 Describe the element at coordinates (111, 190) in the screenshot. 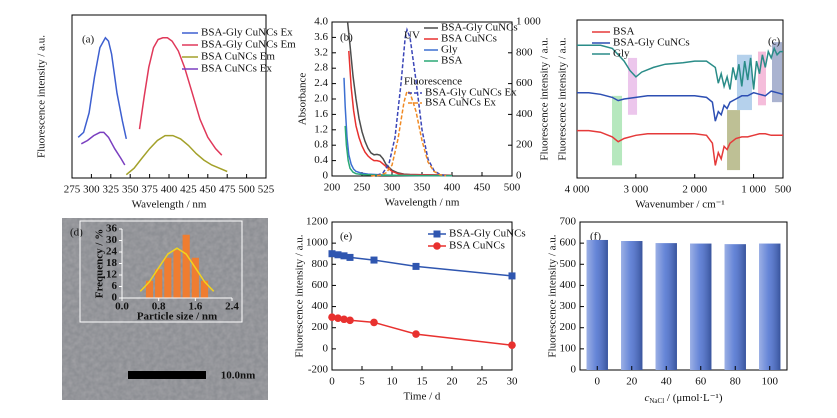

I see `x-tick-label: 325` at that location.